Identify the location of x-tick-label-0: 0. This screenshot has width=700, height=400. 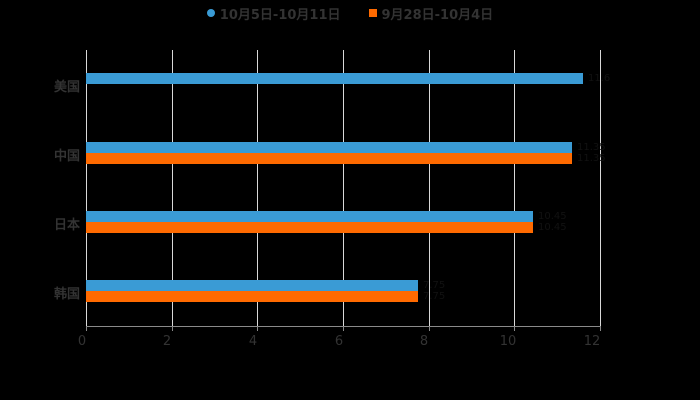
(82, 341).